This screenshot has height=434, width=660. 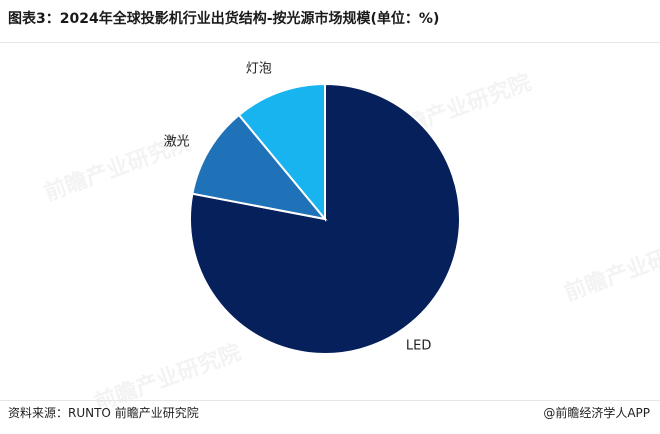 I want to click on slice-label-3: 灯泡, so click(x=259, y=69).